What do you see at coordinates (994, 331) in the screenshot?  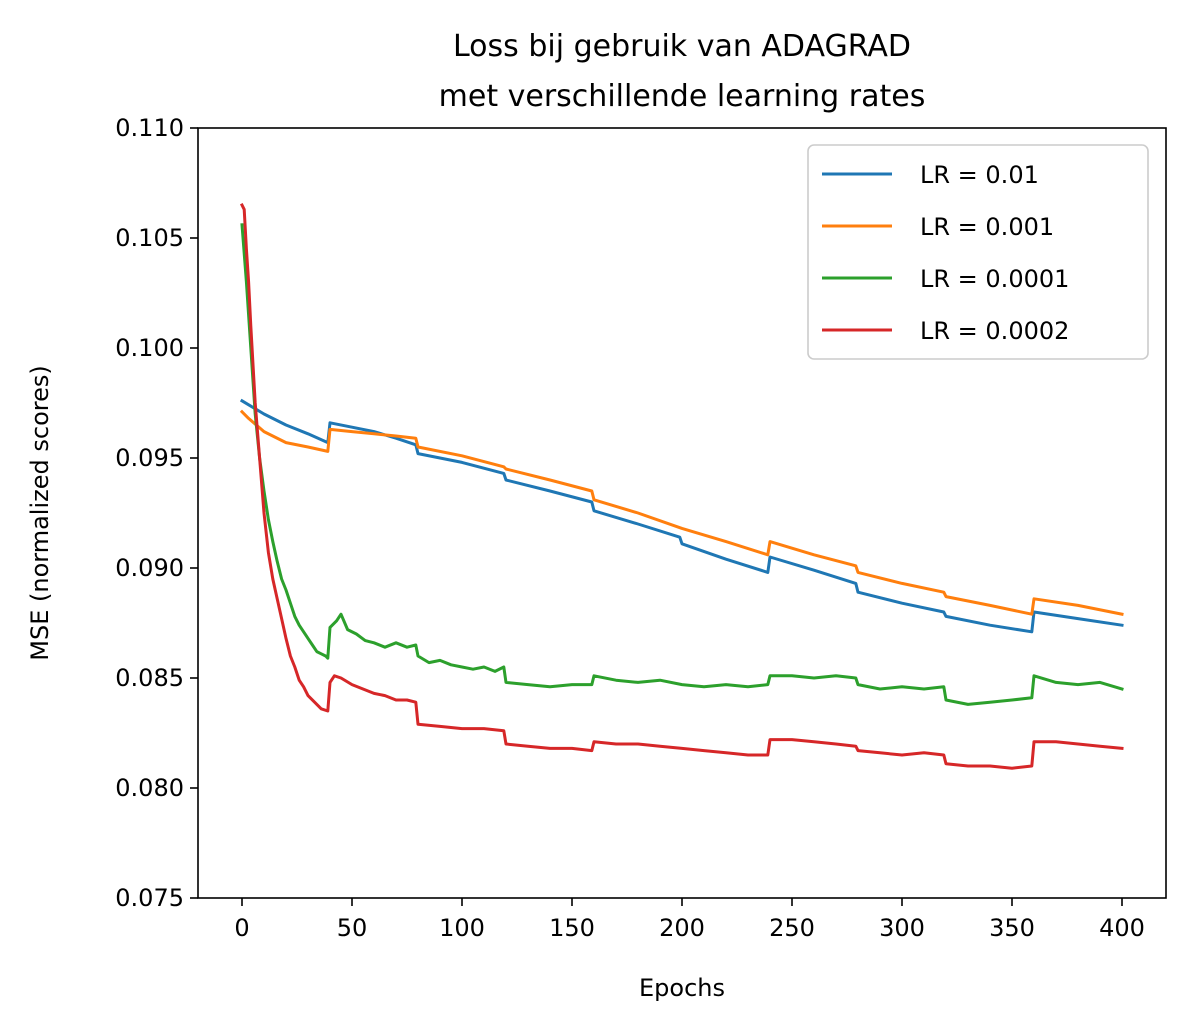 I see `legend-label-4: LR = 0.0002` at bounding box center [994, 331].